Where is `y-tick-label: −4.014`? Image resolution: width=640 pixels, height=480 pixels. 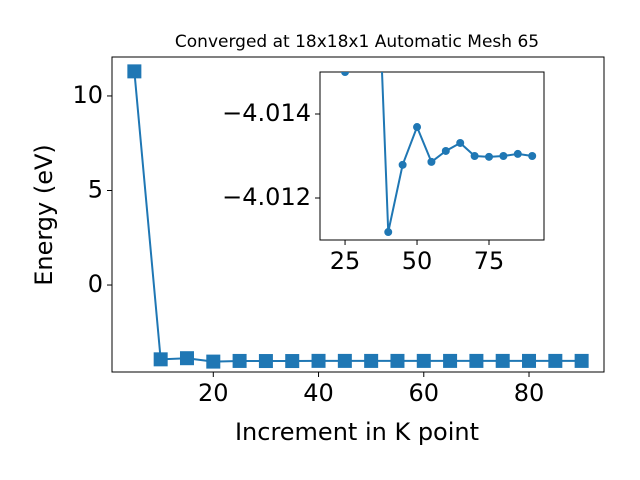 y-tick-label: −4.014 is located at coordinates (266, 113).